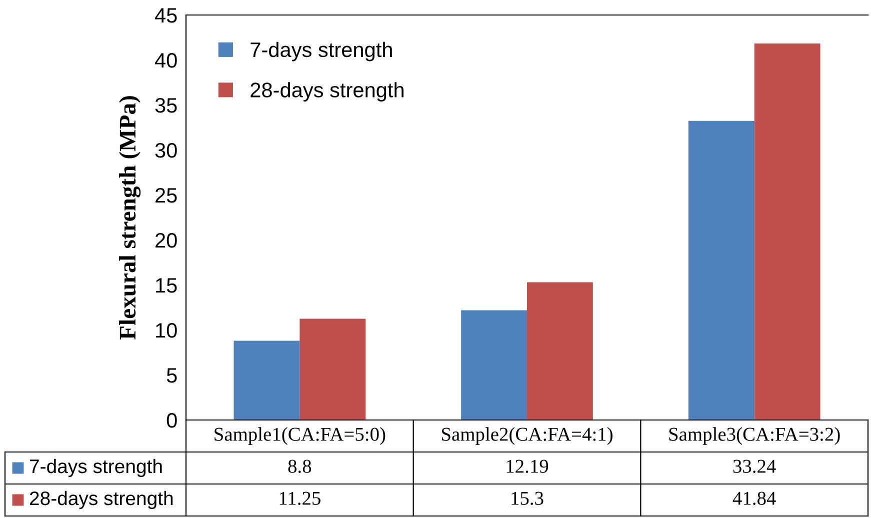 This screenshot has height=518, width=871. What do you see at coordinates (165, 15) in the screenshot?
I see `y-tick-label: 45` at bounding box center [165, 15].